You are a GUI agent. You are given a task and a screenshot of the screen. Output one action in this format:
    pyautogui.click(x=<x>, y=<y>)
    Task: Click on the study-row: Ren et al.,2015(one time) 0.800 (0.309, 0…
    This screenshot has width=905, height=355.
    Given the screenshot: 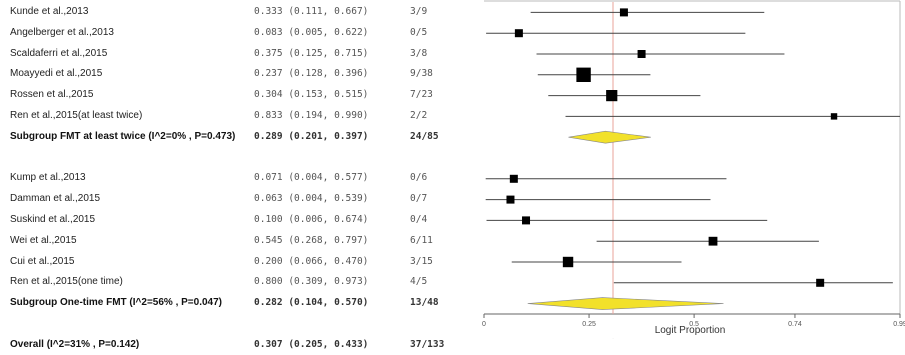 What is the action you would take?
    pyautogui.click(x=240, y=282)
    